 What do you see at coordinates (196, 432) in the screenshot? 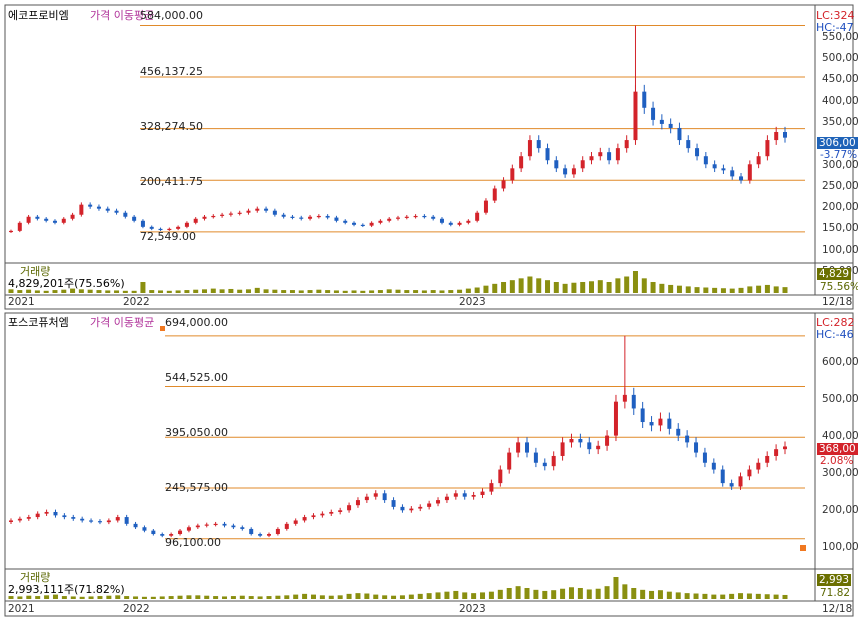
I see `fibo-label-2-2: 395,050.00` at bounding box center [196, 432].